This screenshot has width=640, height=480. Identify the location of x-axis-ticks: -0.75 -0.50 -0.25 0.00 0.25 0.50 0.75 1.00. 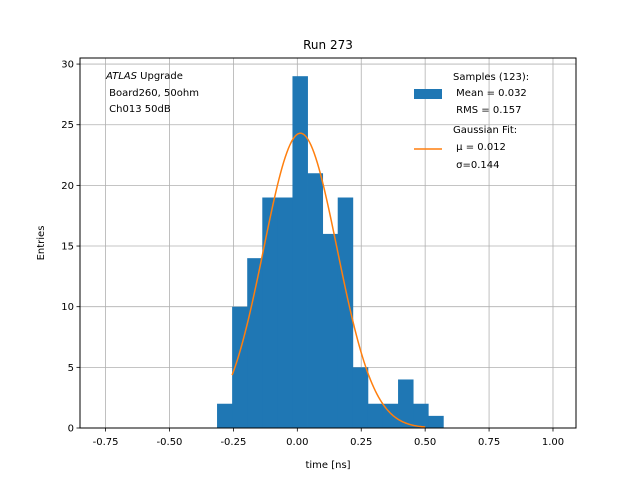
(328, 438).